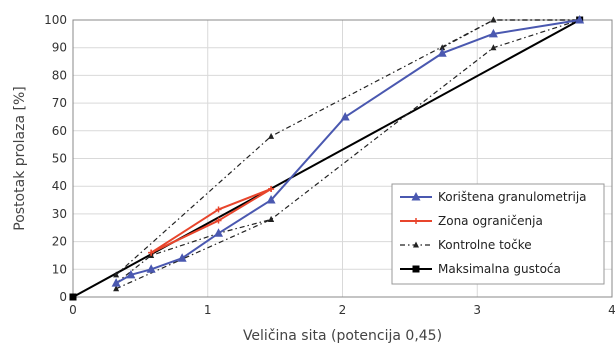  What do you see at coordinates (499, 269) in the screenshot?
I see `legend-label: Maksimalna gustoća` at bounding box center [499, 269].